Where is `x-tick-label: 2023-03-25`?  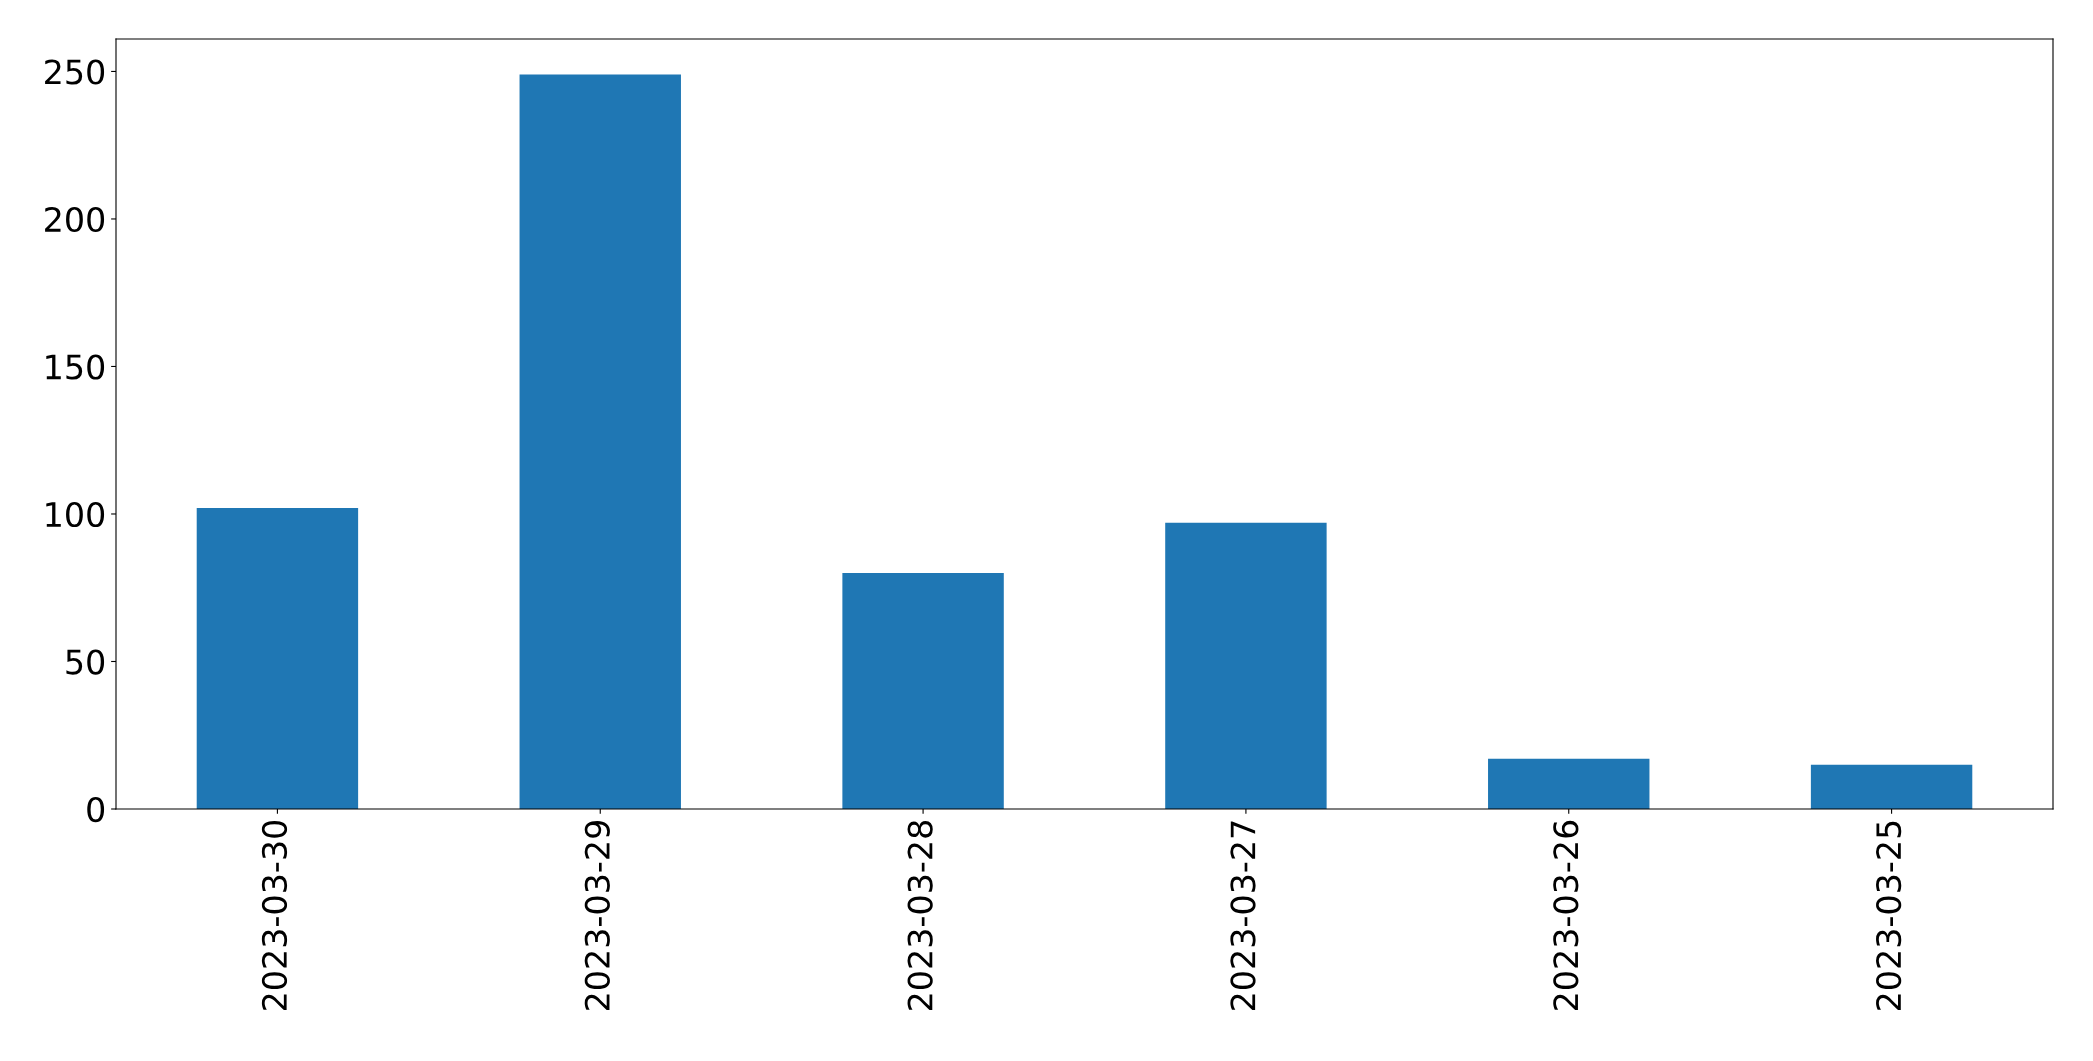 x-tick-label: 2023-03-25 is located at coordinates (1889, 915).